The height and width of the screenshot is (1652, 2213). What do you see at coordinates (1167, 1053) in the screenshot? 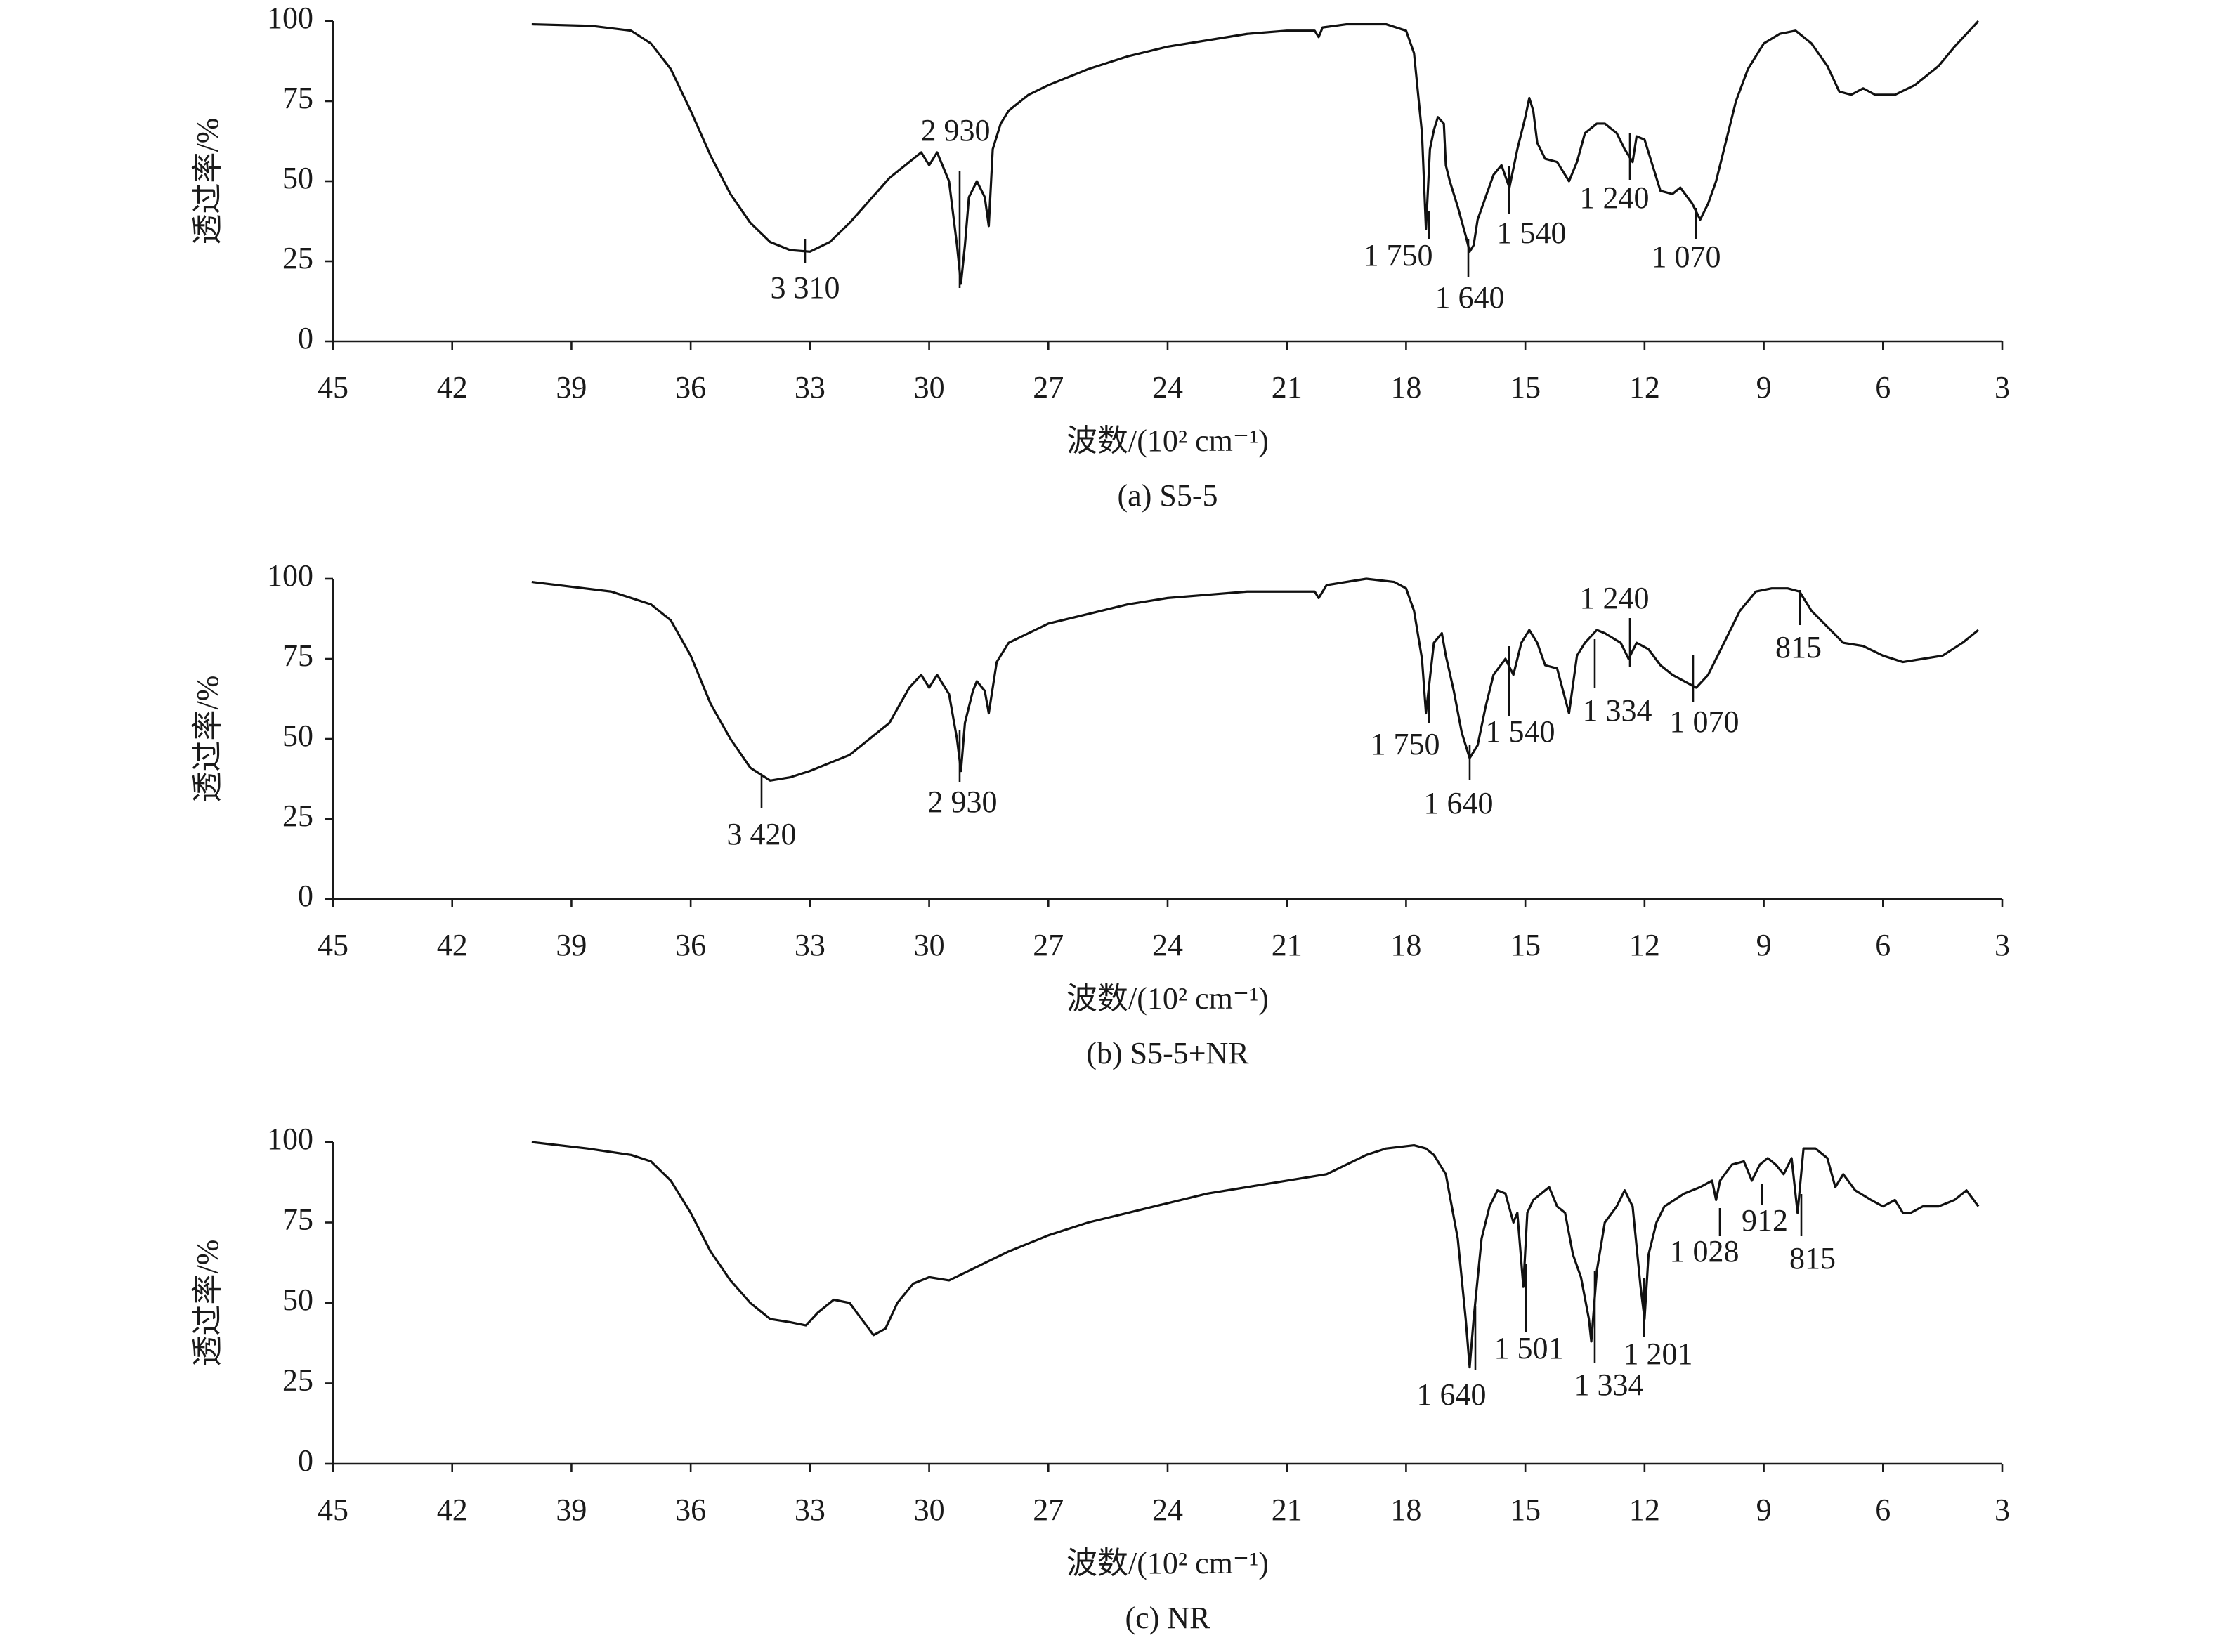
I see `subtitle: (b) S5-5+NR` at bounding box center [1167, 1053].